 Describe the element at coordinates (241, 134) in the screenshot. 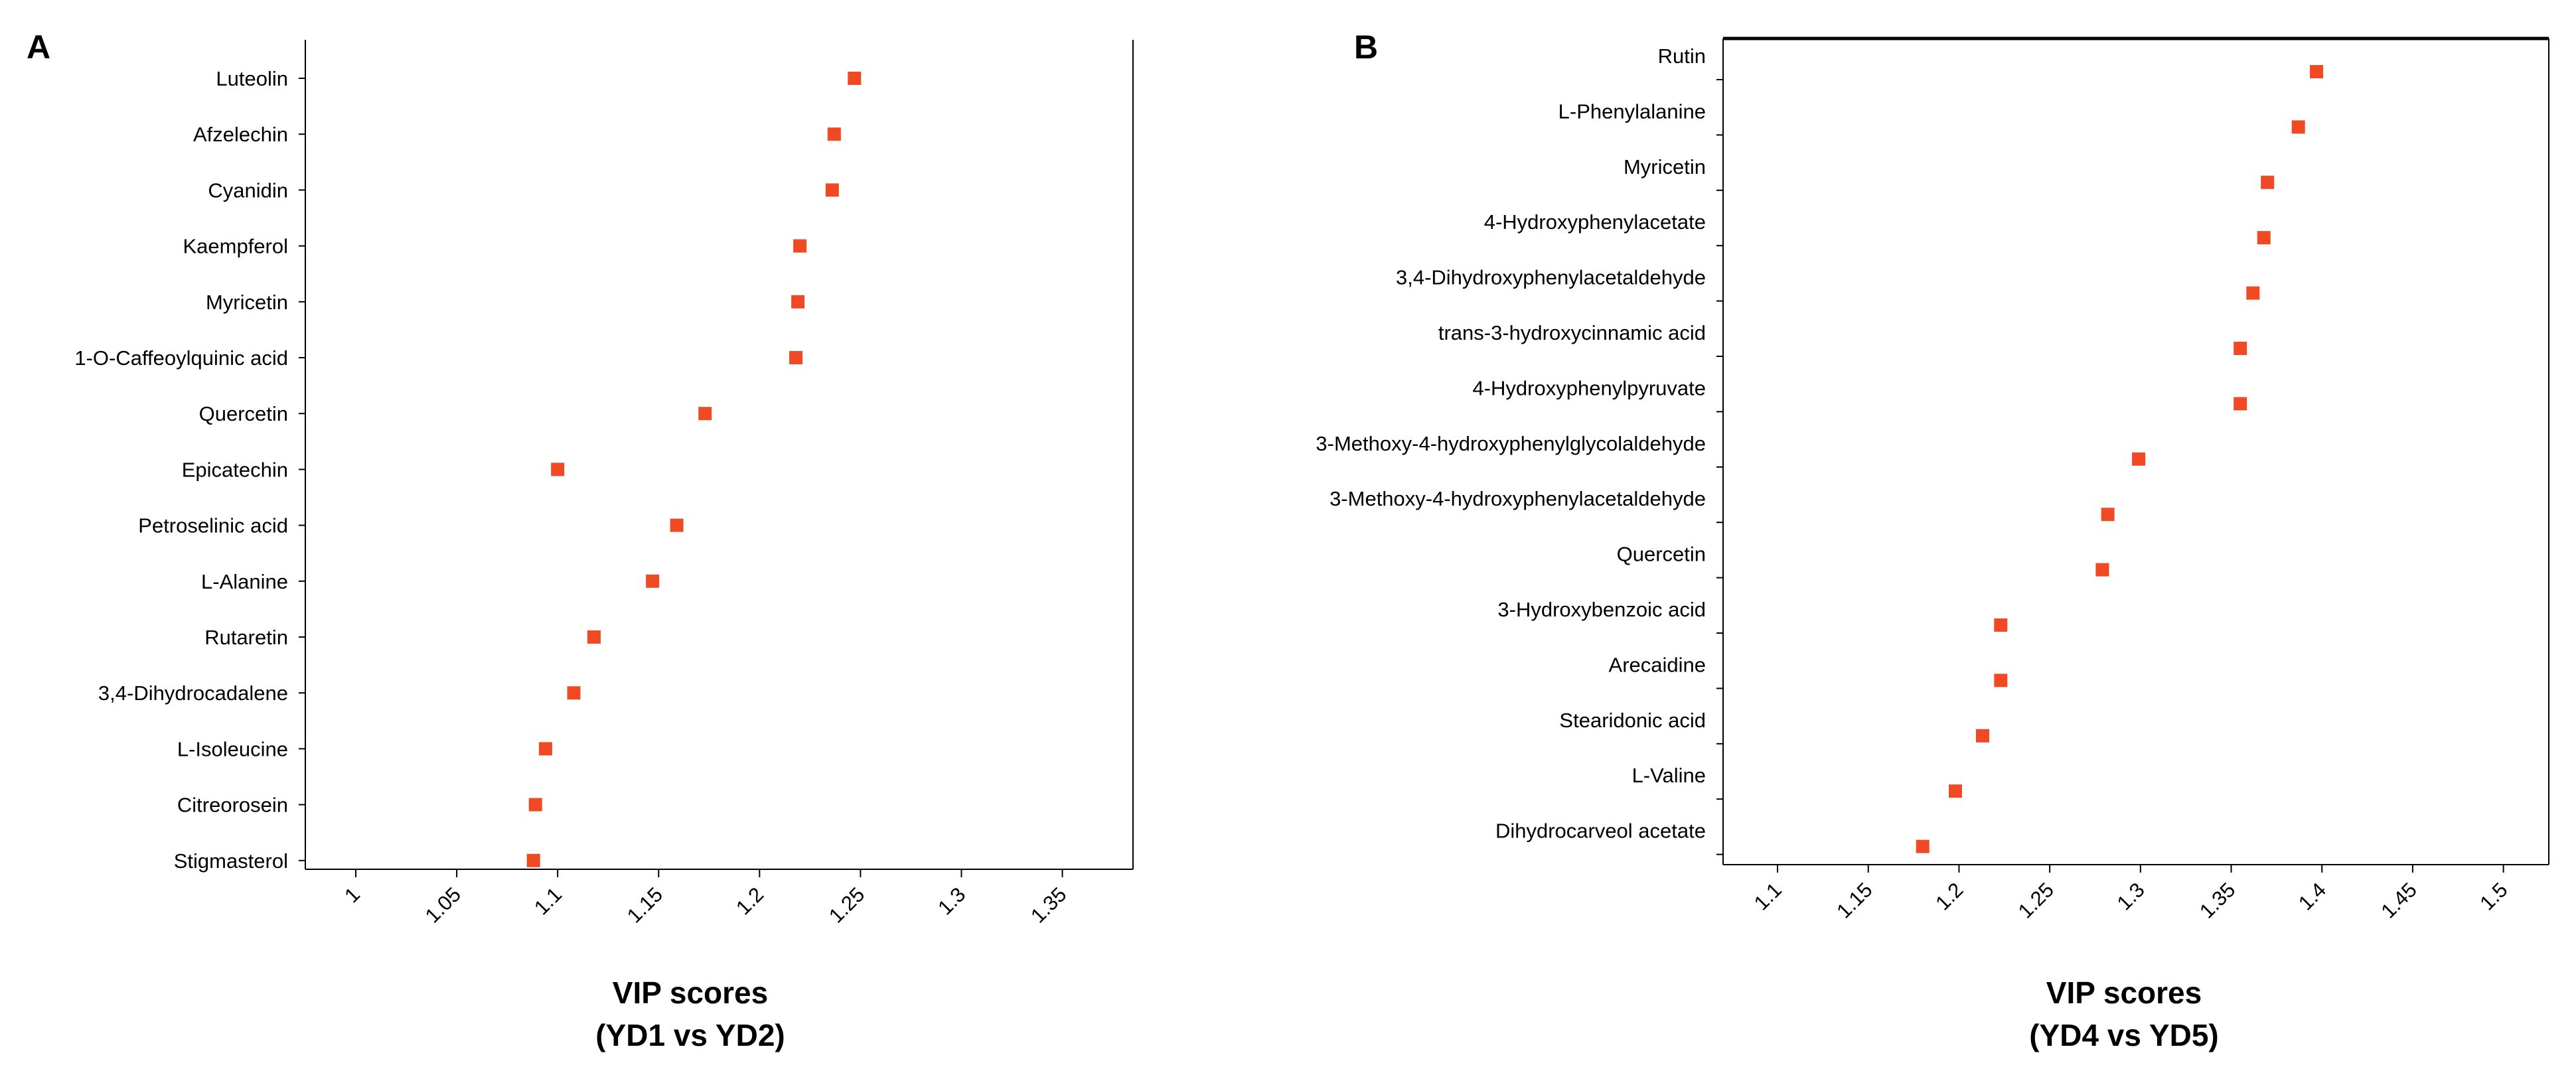

I see `panel-a-category-label: Afzelechin` at that location.